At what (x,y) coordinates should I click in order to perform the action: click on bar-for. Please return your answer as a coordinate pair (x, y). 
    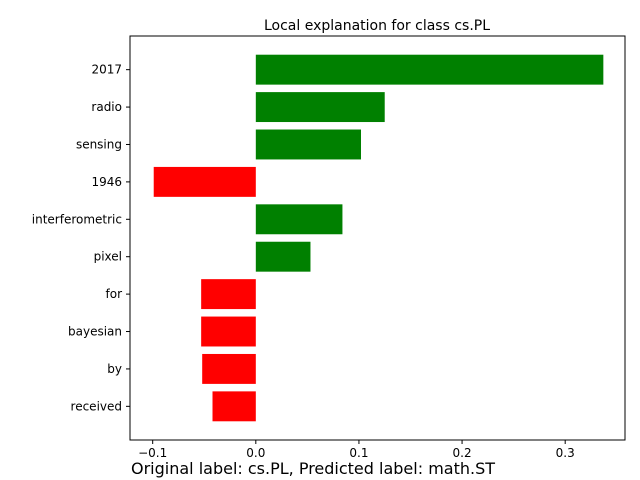
    Looking at the image, I should click on (228, 294).